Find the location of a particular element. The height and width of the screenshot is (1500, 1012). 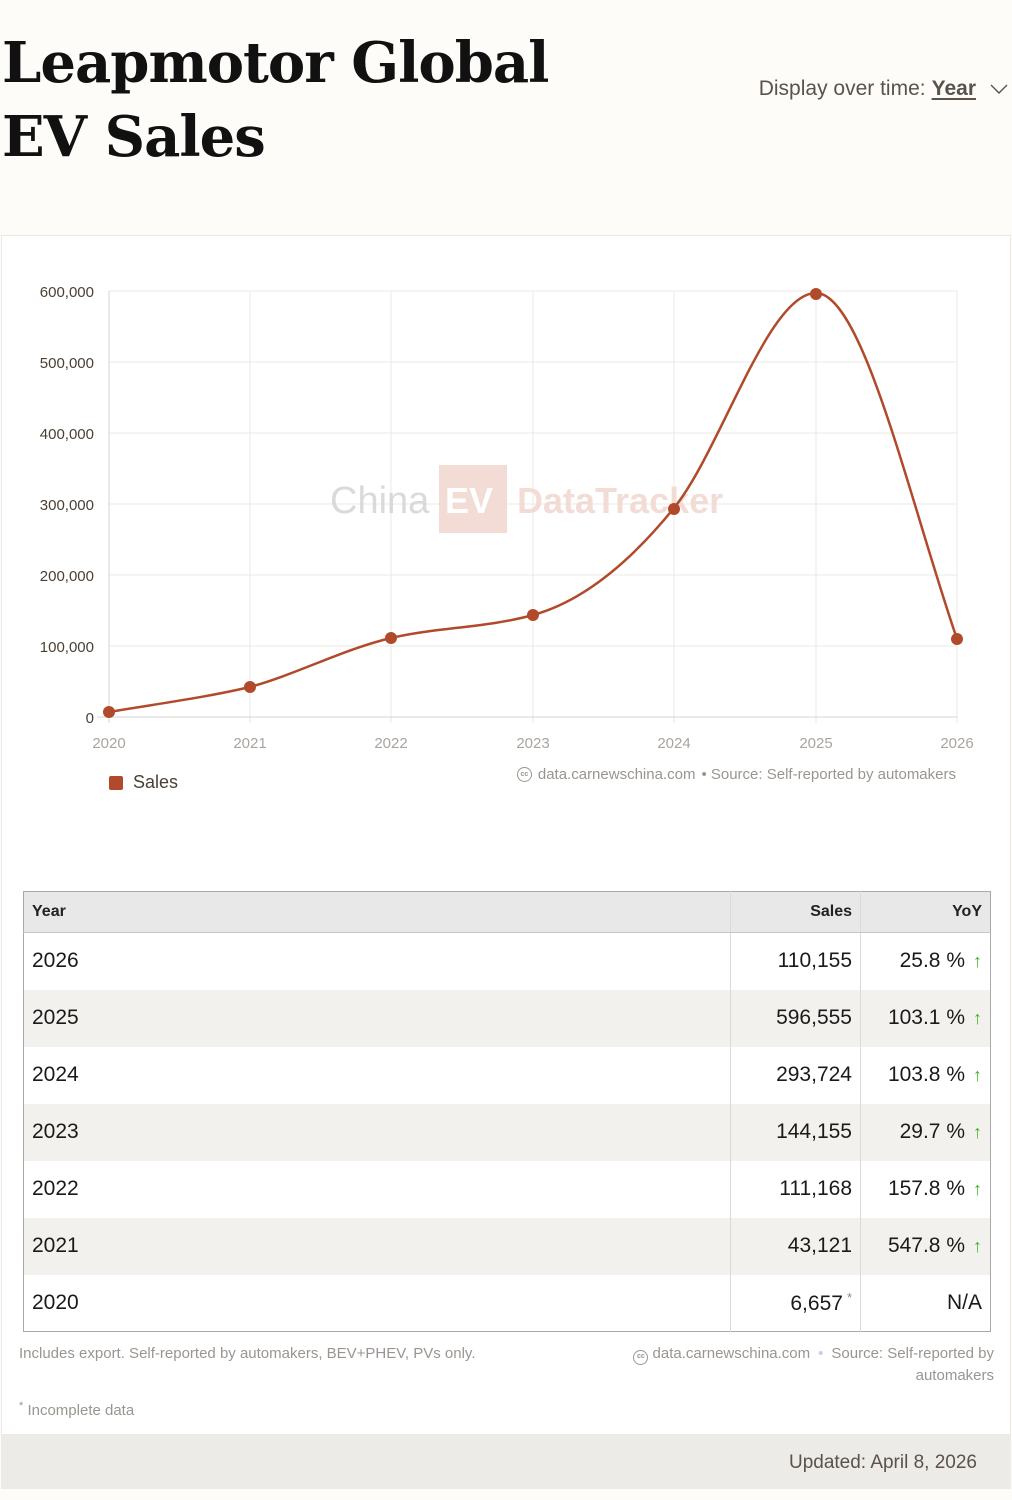

svg-text: 500,000 is located at coordinates (67, 363).